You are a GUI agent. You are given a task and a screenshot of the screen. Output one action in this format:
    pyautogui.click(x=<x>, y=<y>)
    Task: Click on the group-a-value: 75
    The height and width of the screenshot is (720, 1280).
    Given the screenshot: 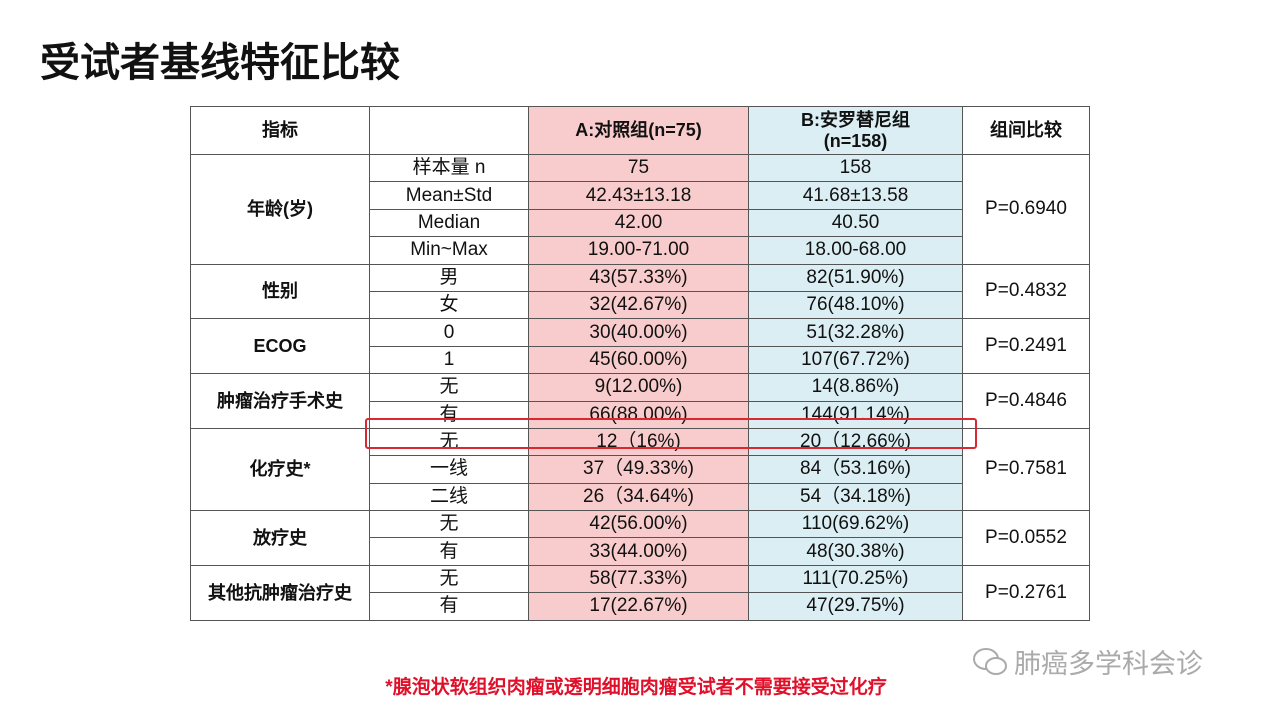 What is the action you would take?
    pyautogui.click(x=638, y=168)
    